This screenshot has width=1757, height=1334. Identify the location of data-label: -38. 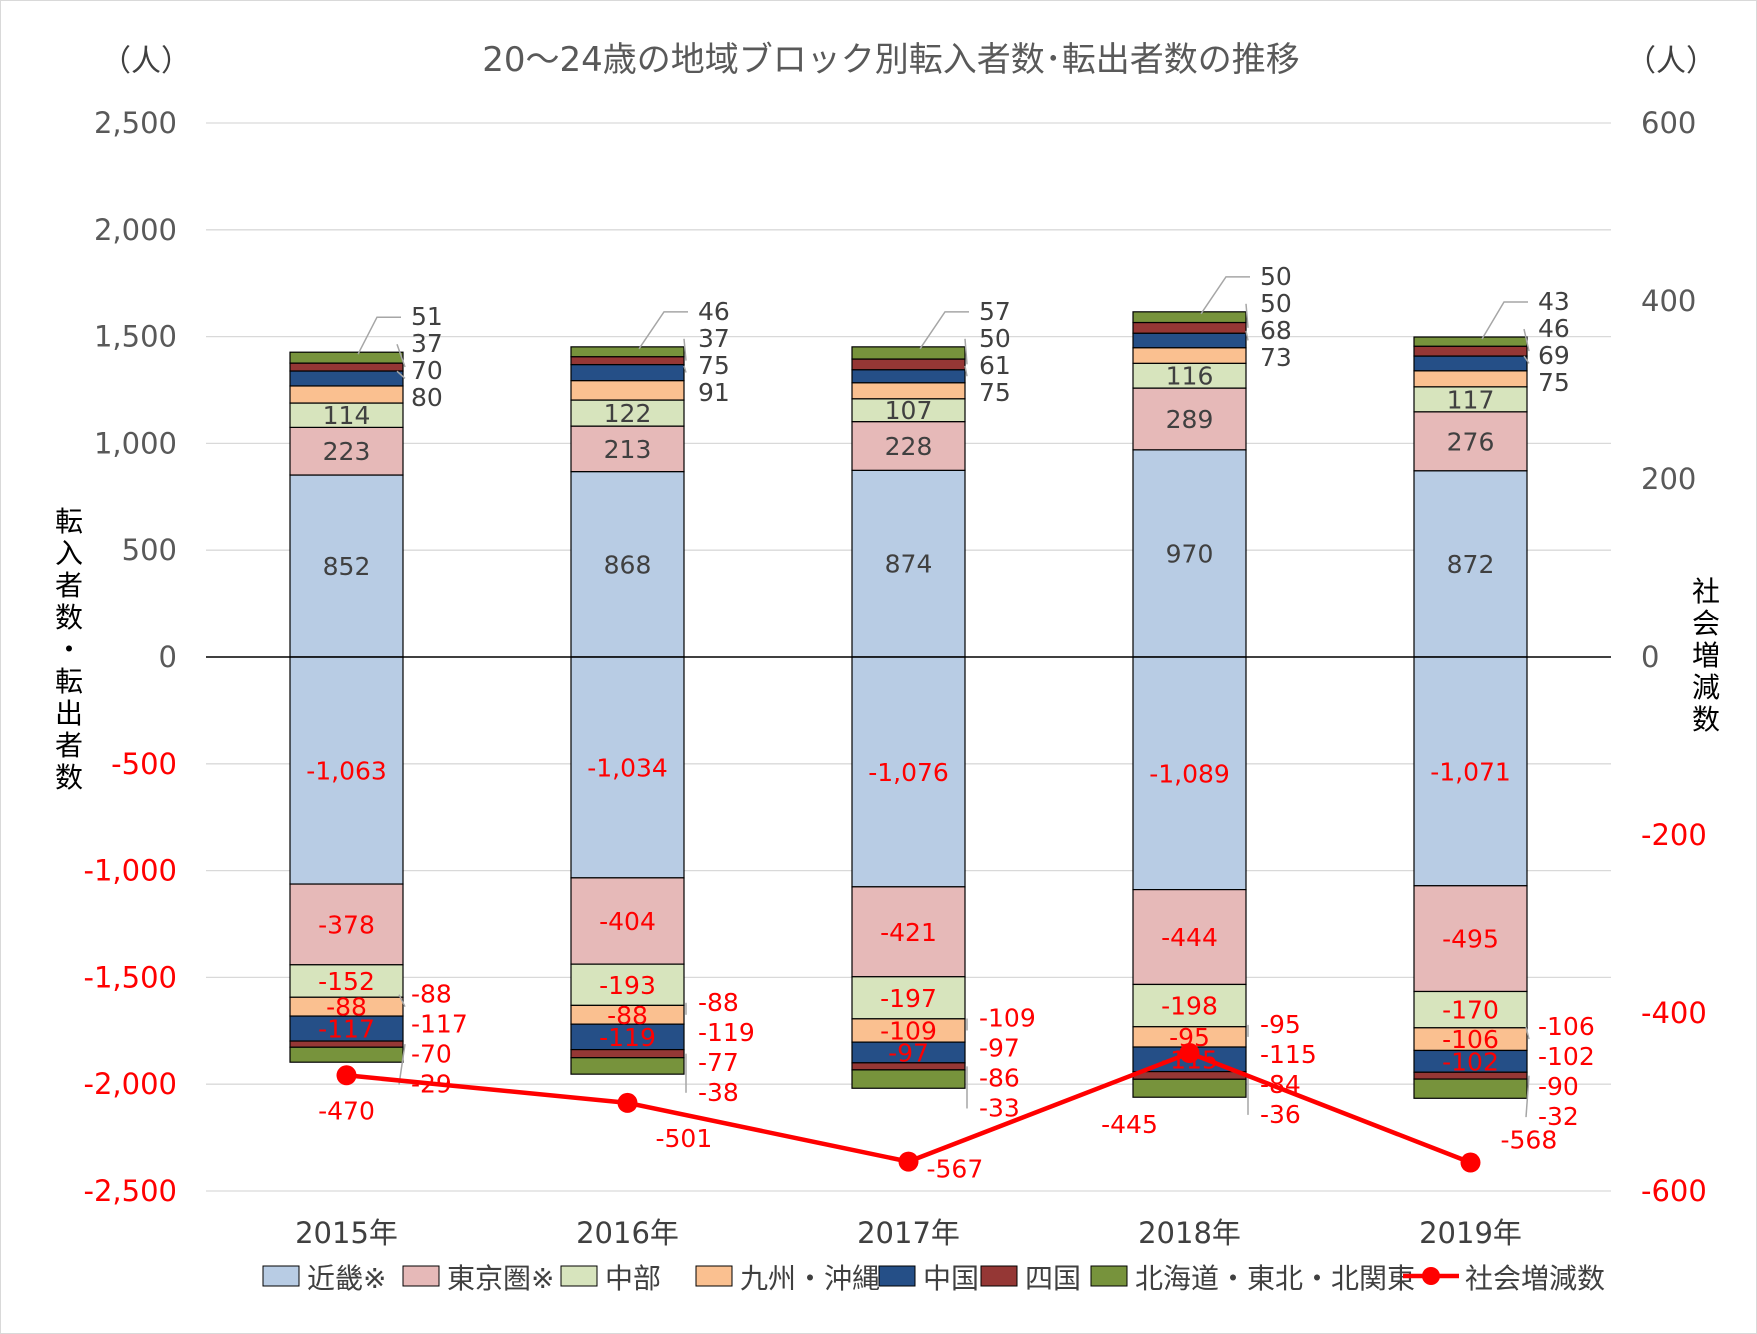
(718, 1092).